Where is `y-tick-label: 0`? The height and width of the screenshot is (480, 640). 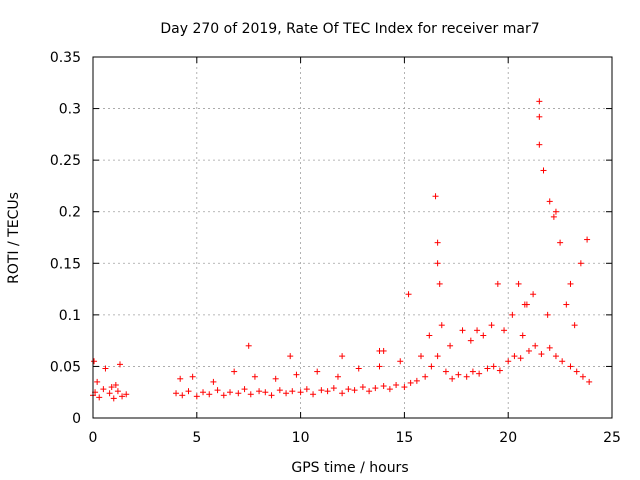
y-tick-label: 0 is located at coordinates (76, 419).